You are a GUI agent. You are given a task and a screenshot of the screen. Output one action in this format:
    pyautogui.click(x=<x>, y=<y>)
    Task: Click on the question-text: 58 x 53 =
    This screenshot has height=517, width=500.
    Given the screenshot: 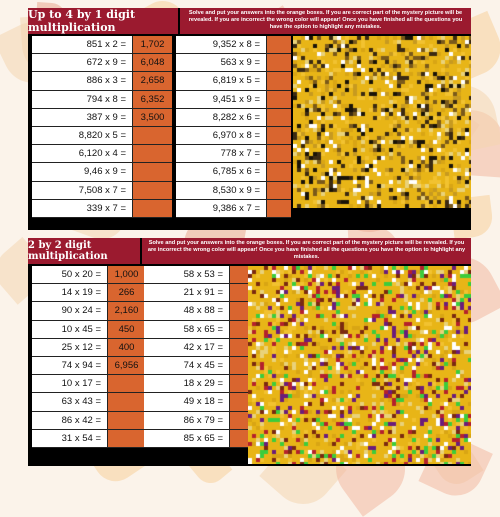 What is the action you would take?
    pyautogui.click(x=203, y=275)
    